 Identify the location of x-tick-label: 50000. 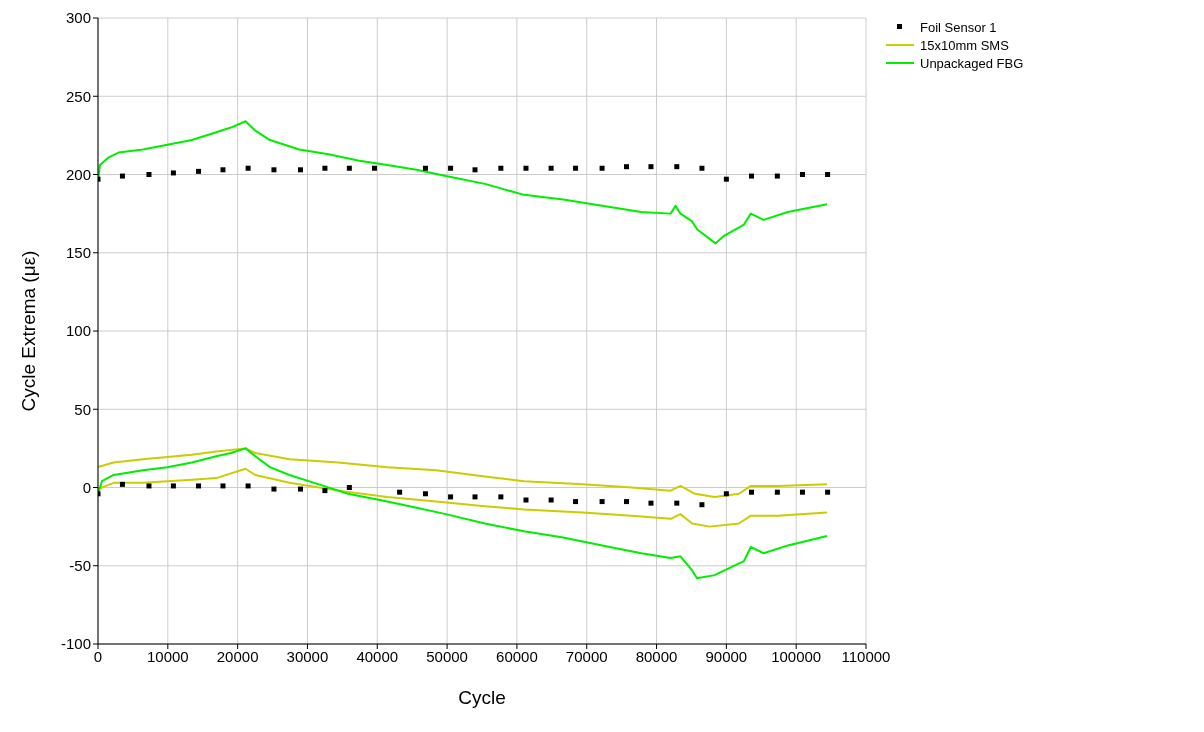
(447, 656).